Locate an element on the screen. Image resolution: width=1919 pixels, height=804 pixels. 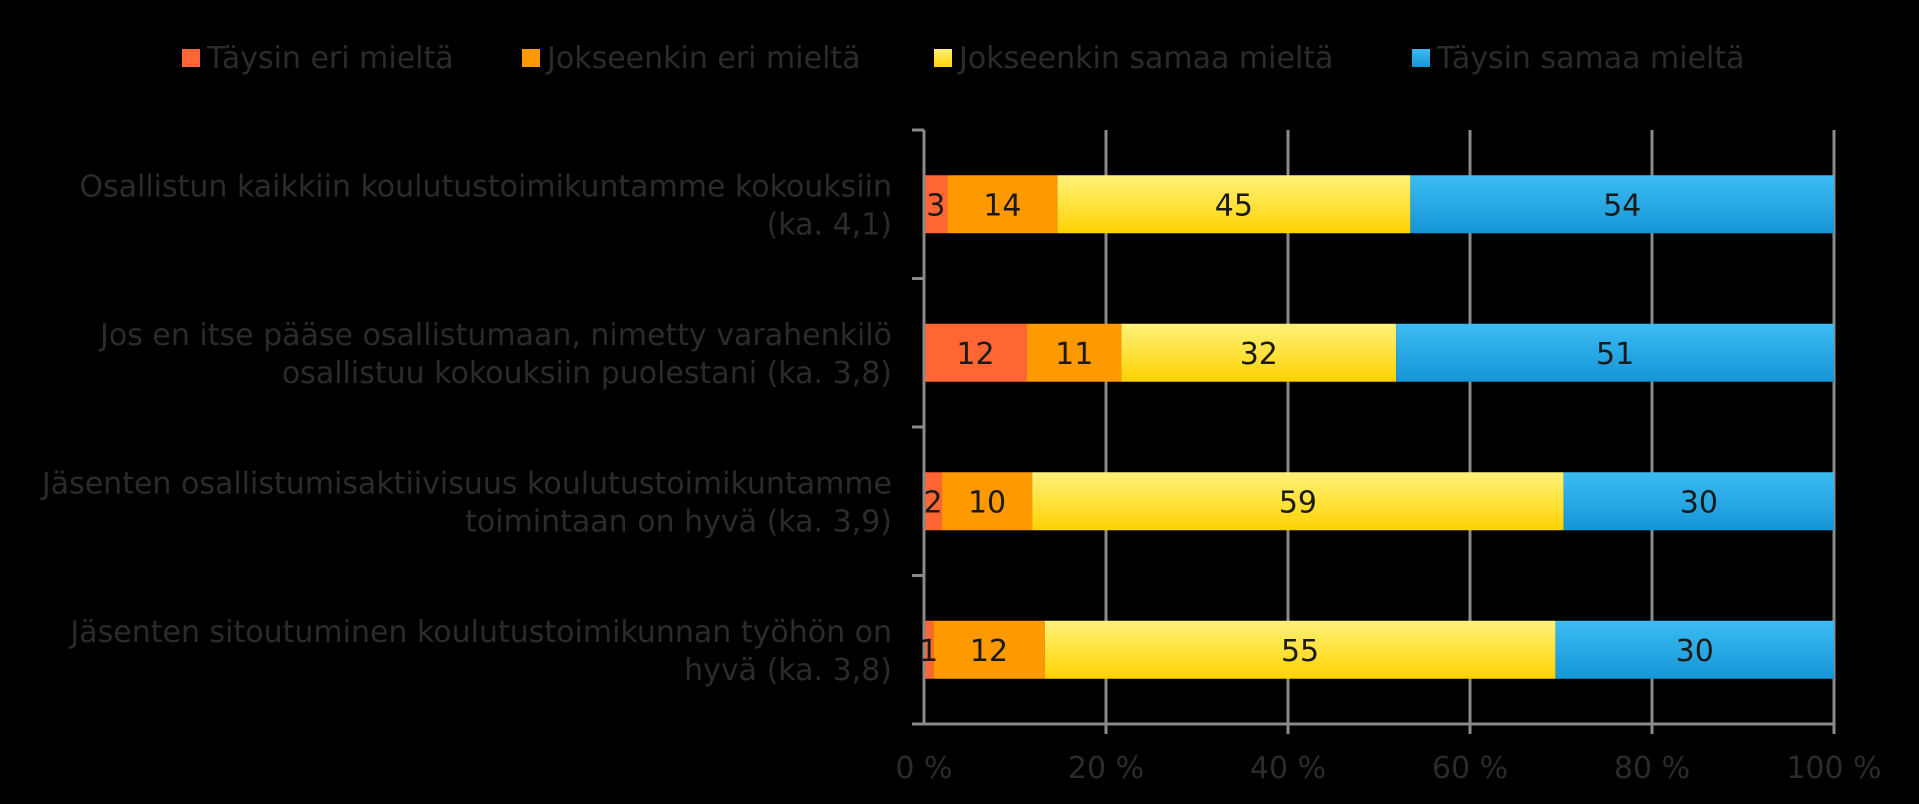
data-label: 10 is located at coordinates (987, 502).